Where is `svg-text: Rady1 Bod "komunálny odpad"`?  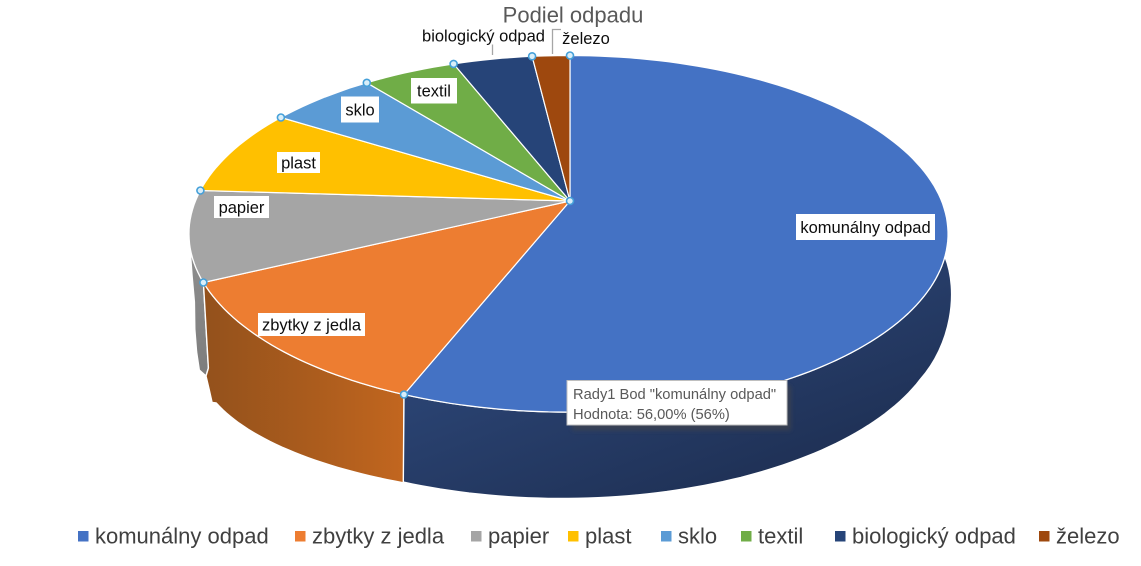 svg-text: Rady1 Bod "komunálny odpad" is located at coordinates (674, 395).